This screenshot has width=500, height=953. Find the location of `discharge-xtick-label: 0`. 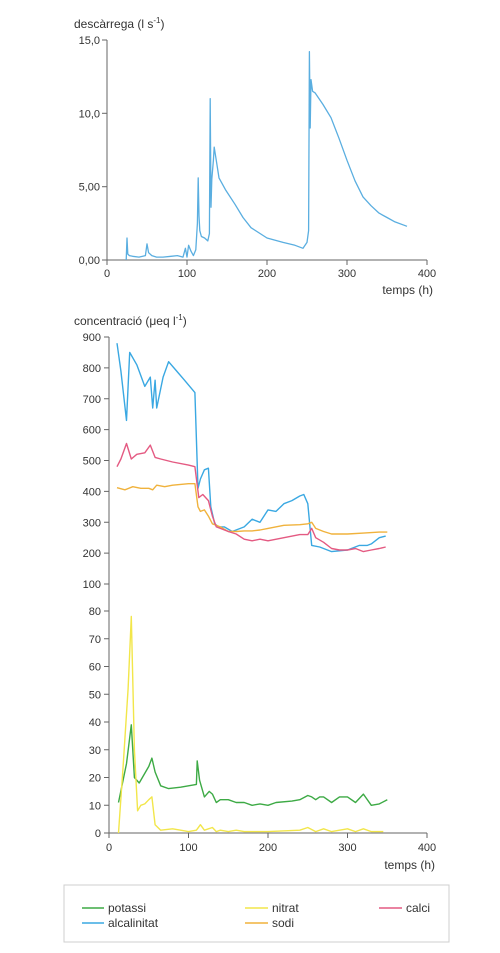

discharge-xtick-label: 0 is located at coordinates (107, 274).